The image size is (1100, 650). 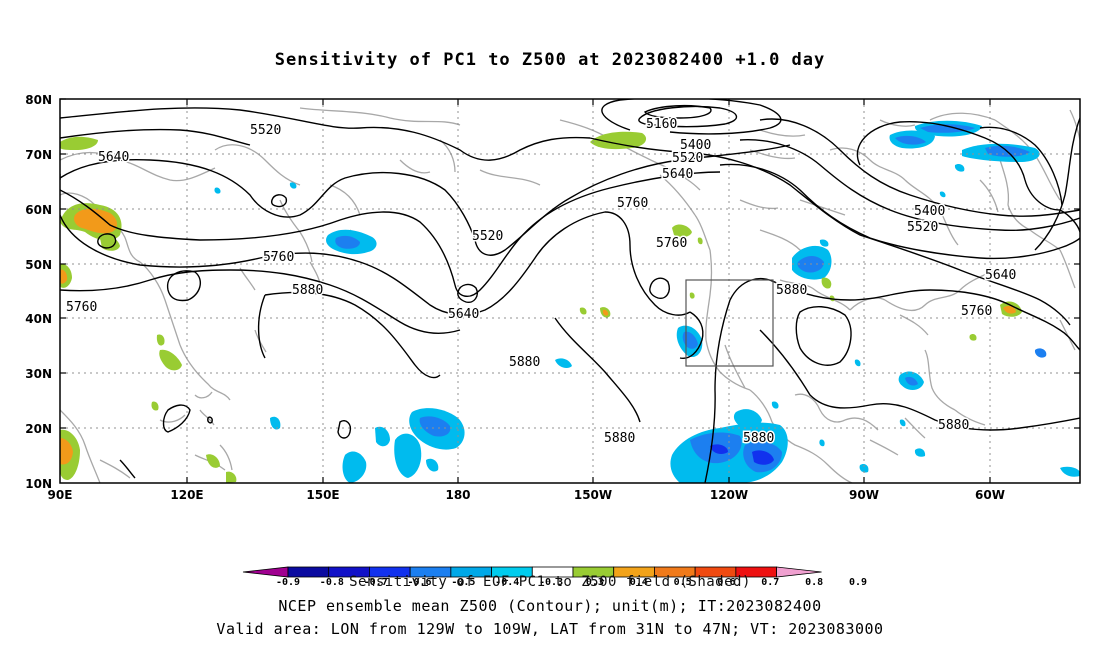 I want to click on colorbar-label: -0.3, so click(x=551, y=582).